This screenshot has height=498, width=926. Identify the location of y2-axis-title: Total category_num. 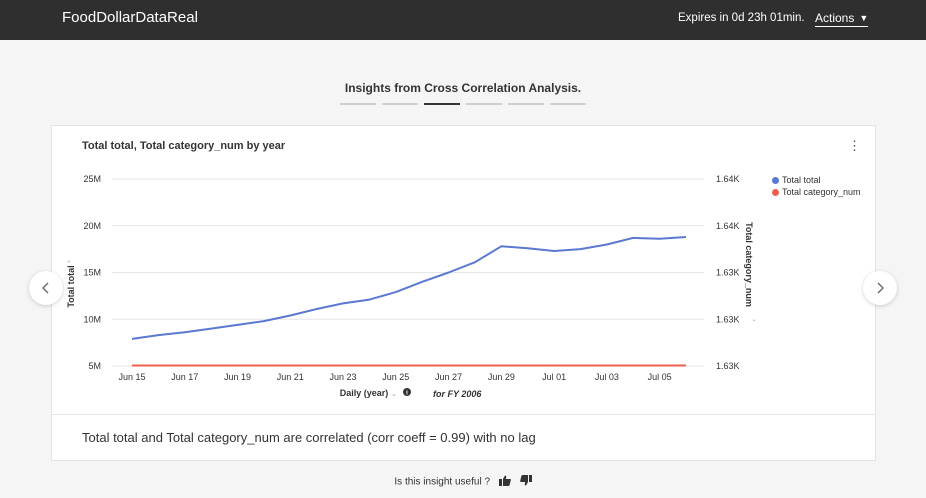
(749, 264).